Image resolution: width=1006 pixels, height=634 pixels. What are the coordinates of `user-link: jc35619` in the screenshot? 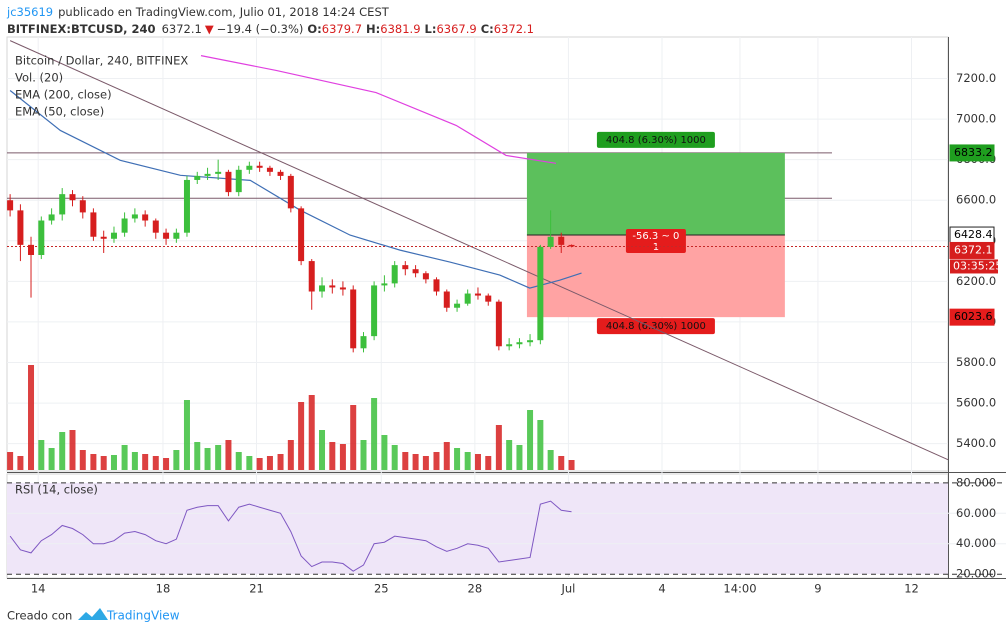 It's located at (29, 12).